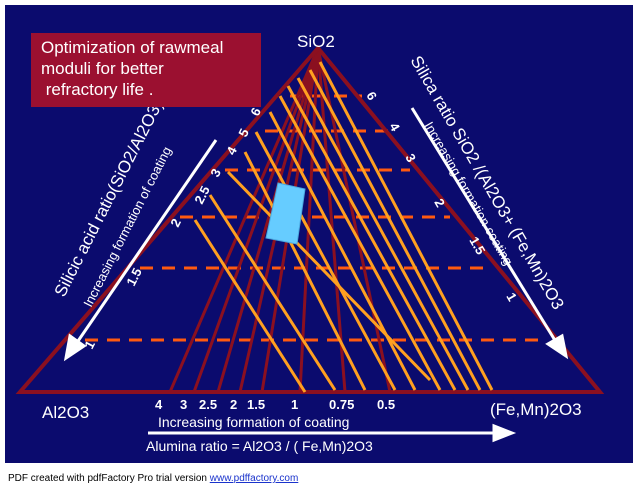  I want to click on bottom-tick: 1.5, so click(256, 404).